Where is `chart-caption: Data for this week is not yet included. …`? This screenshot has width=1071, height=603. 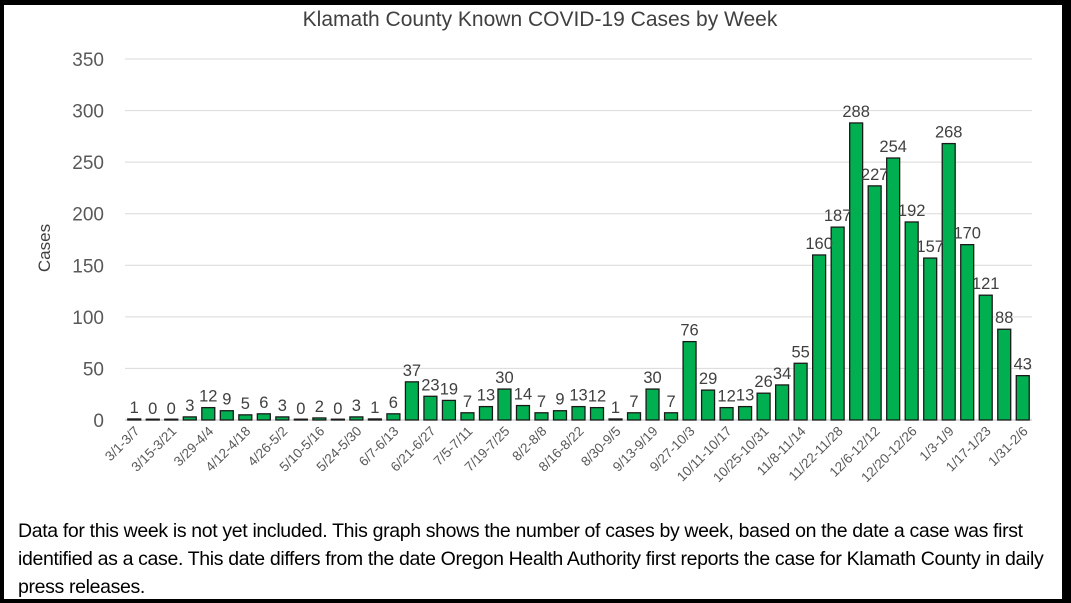 chart-caption: Data for this week is not yet included. … is located at coordinates (531, 559).